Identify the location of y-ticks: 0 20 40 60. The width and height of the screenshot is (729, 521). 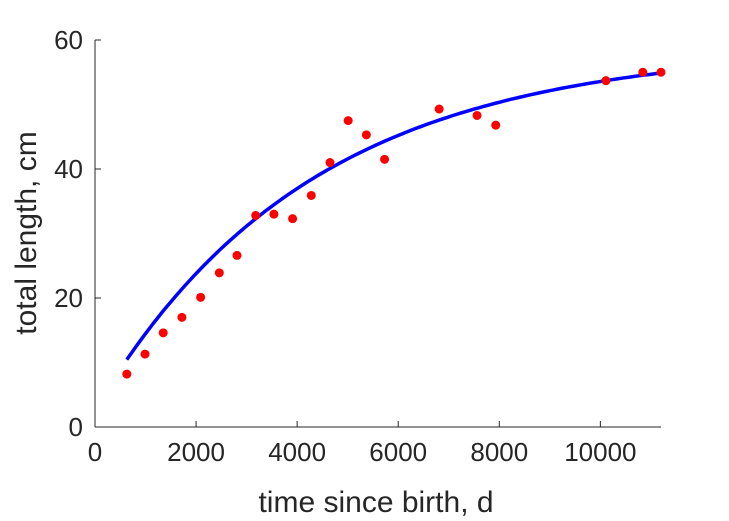
(77, 233).